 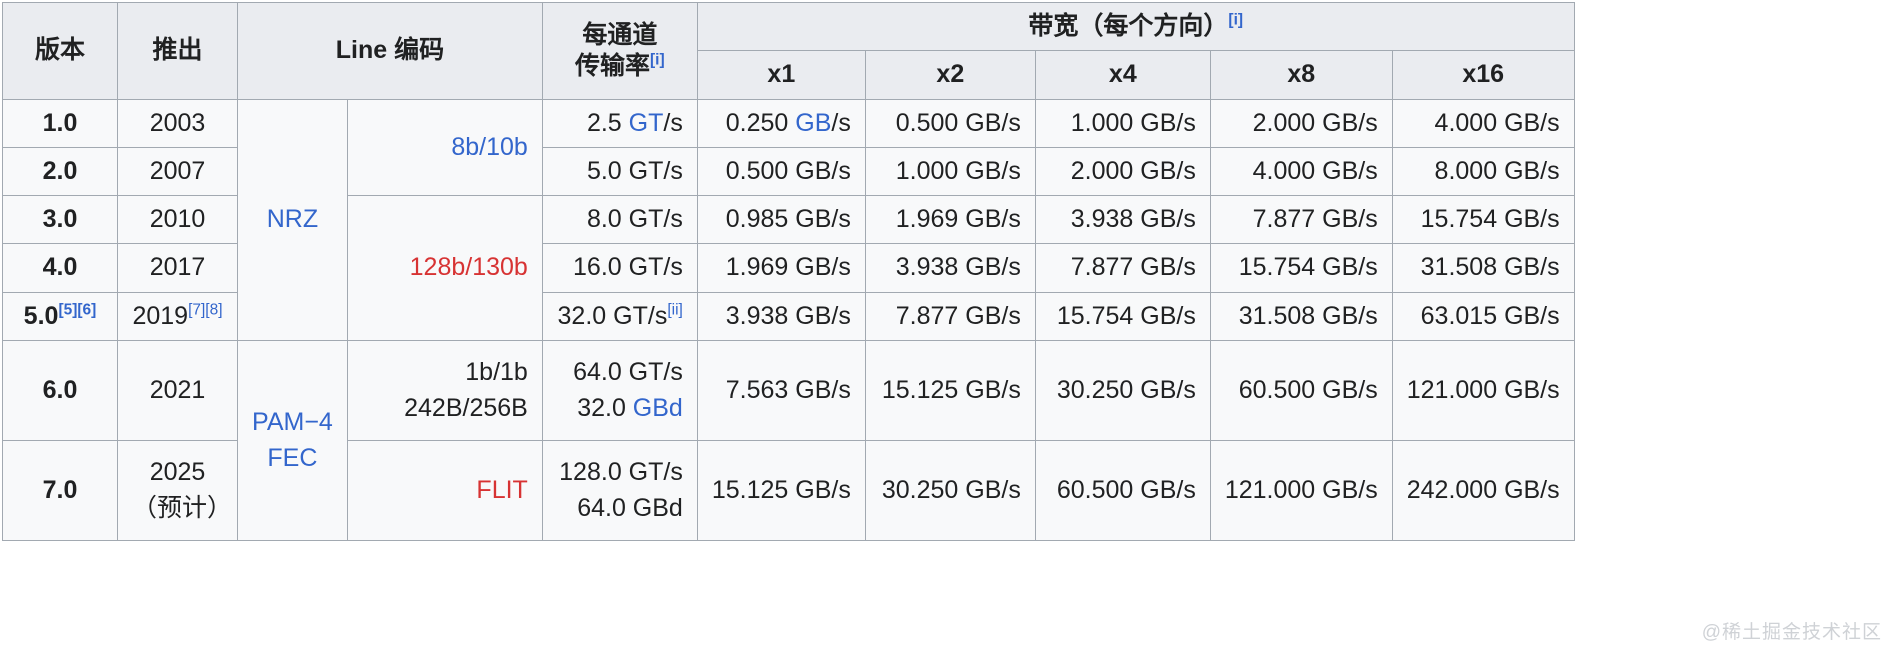 I want to click on cell-bw-x8: 31.508 GB/s, so click(x=1301, y=316).